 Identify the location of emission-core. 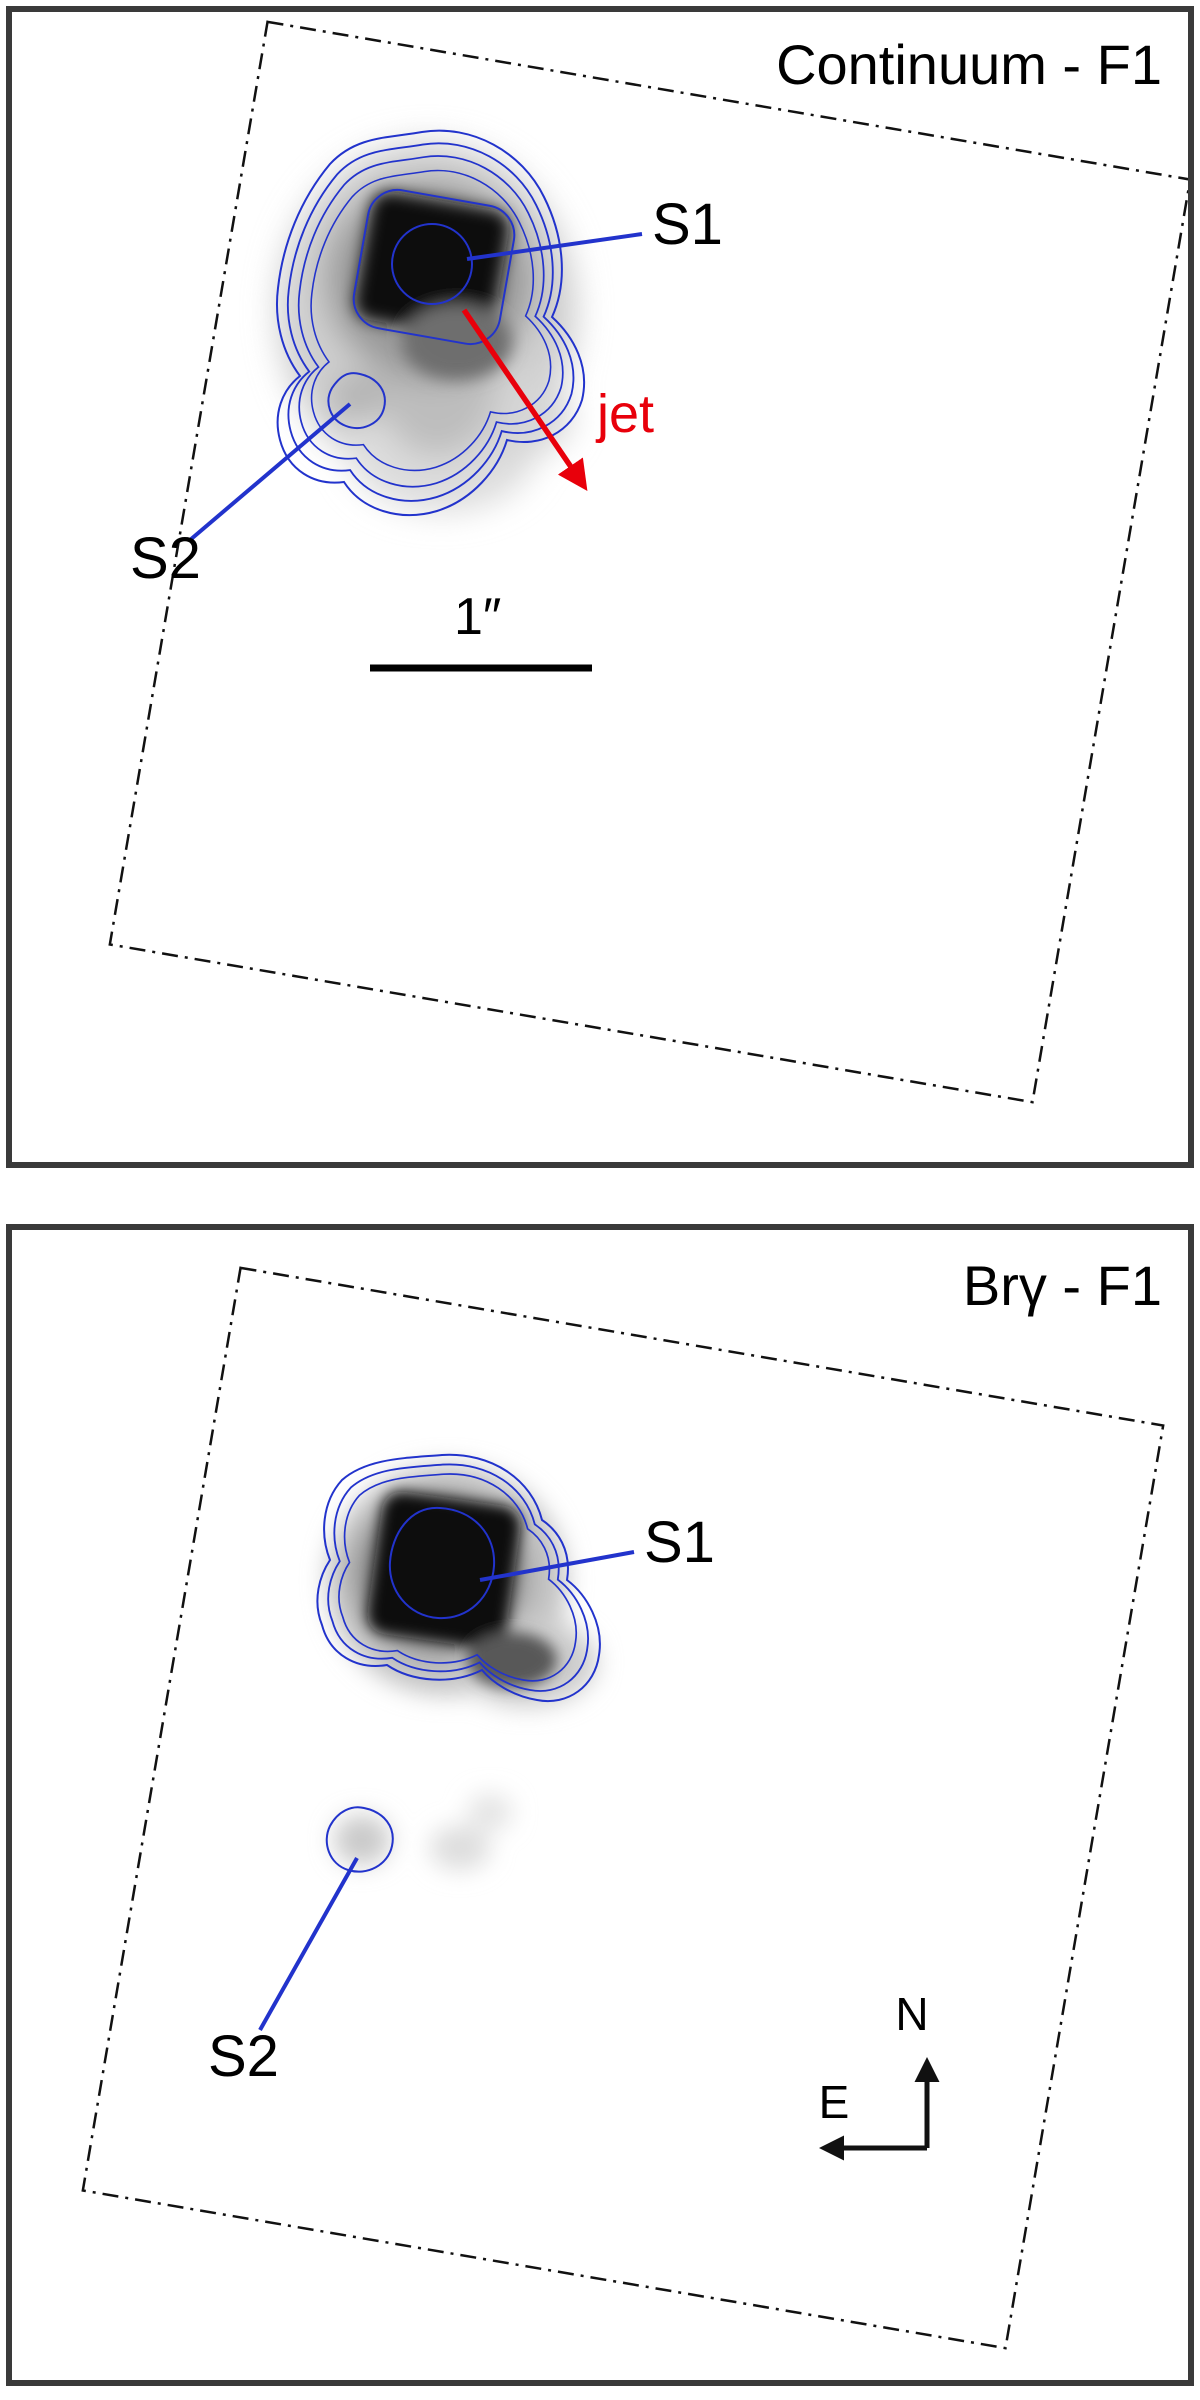
(462, 1589).